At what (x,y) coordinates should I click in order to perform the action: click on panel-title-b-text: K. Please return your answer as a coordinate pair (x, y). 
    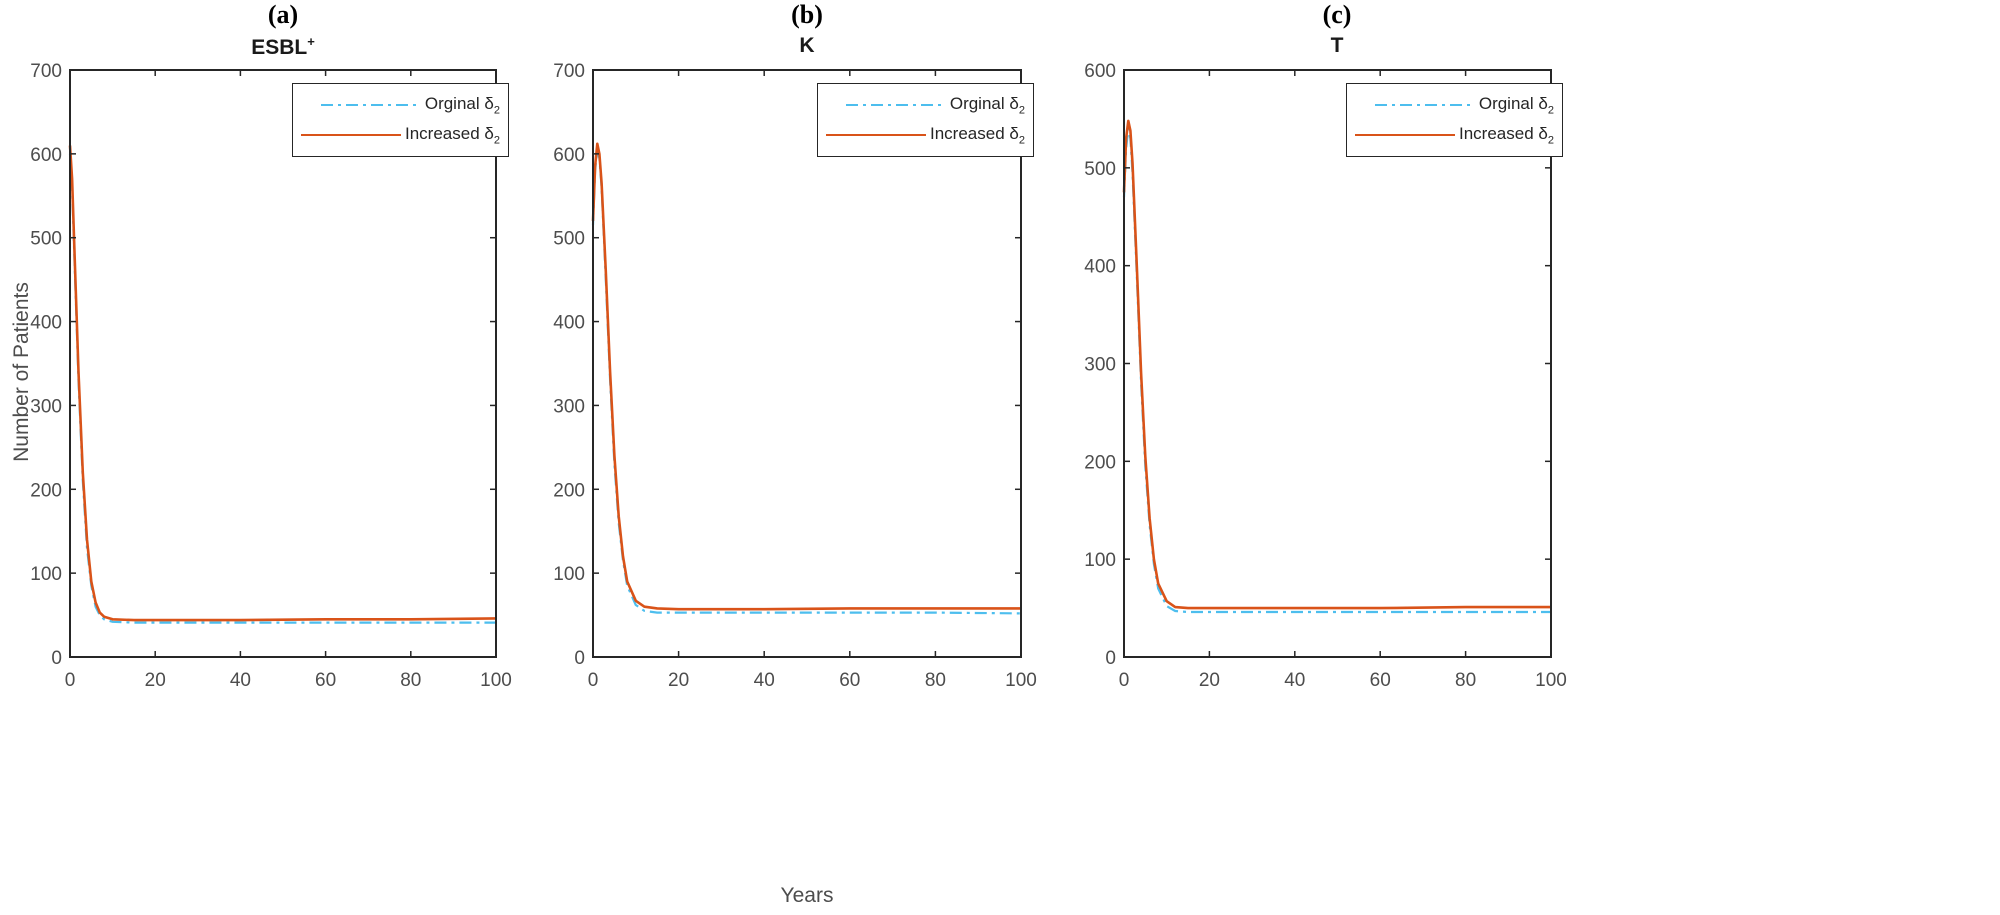
    Looking at the image, I should click on (807, 45).